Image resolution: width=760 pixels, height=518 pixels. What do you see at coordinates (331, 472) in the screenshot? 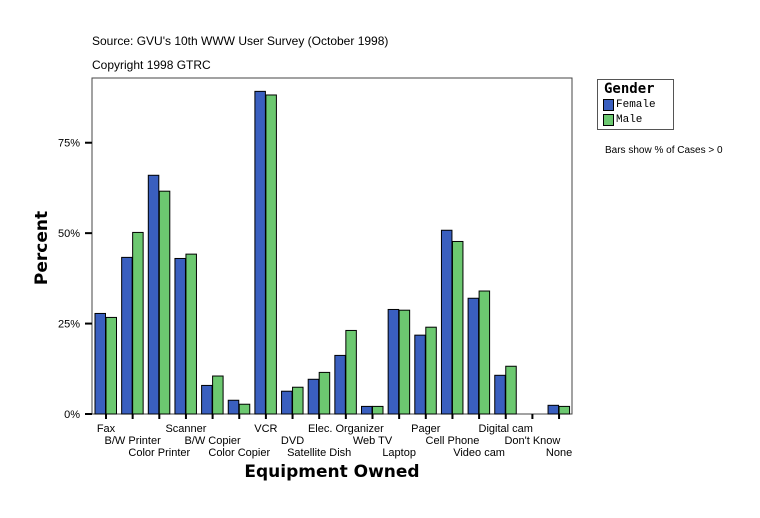
I see `x-axis-title: Equipment Owned` at bounding box center [331, 472].